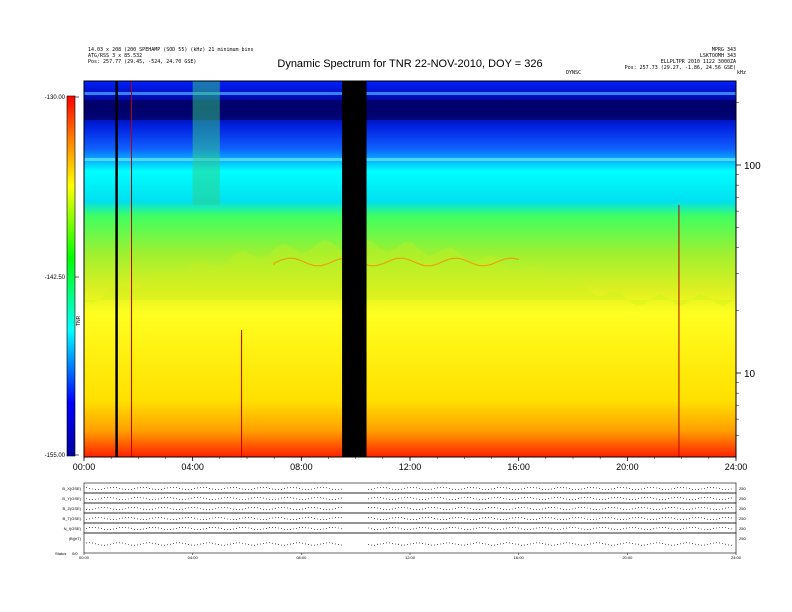  Describe the element at coordinates (84, 467) in the screenshot. I see `x-tick-label: 00:00` at that location.